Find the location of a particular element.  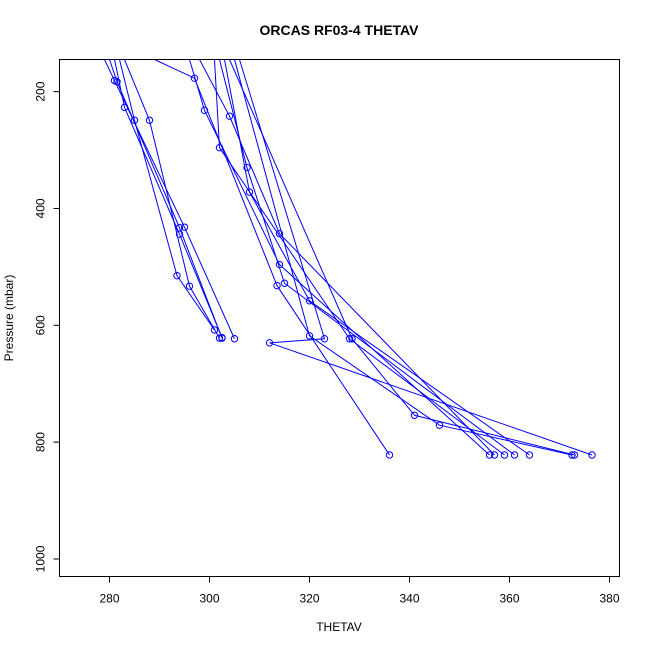

y-tick-label: 1000 is located at coordinates (41, 558).